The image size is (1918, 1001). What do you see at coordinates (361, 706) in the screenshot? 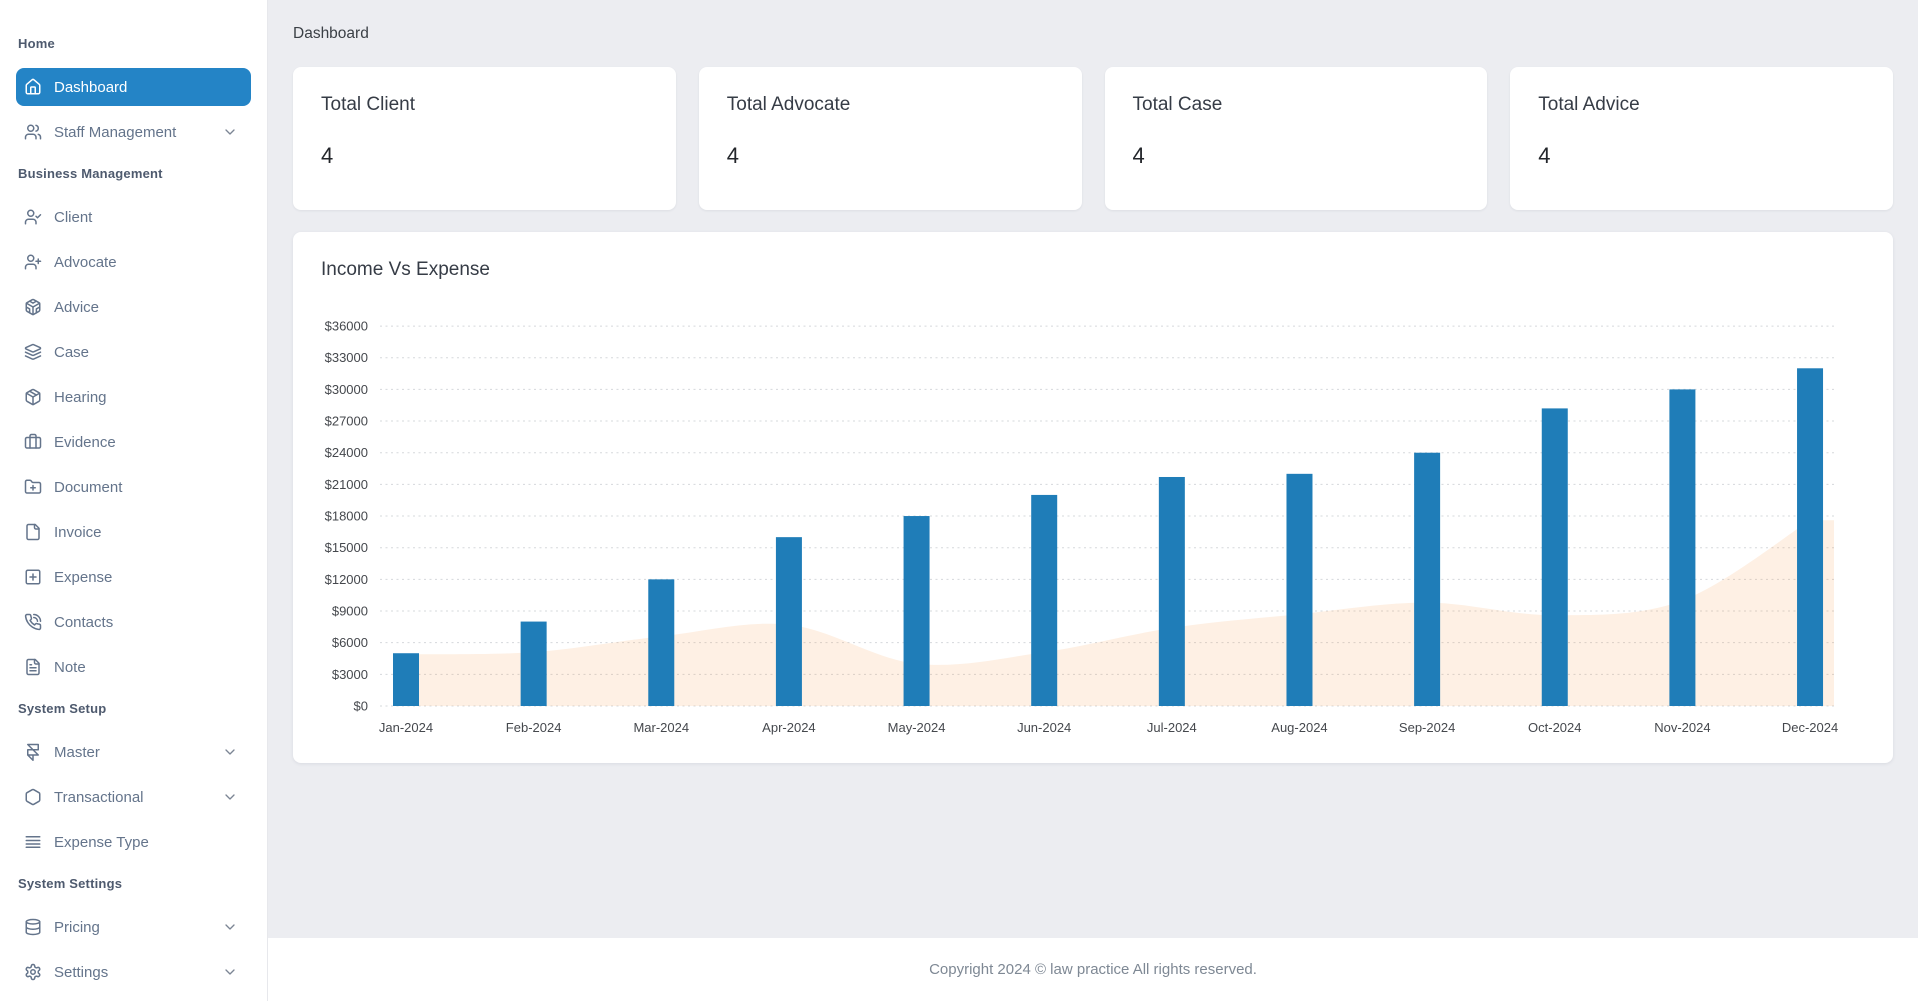
I see `y-axis-label: $0` at bounding box center [361, 706].